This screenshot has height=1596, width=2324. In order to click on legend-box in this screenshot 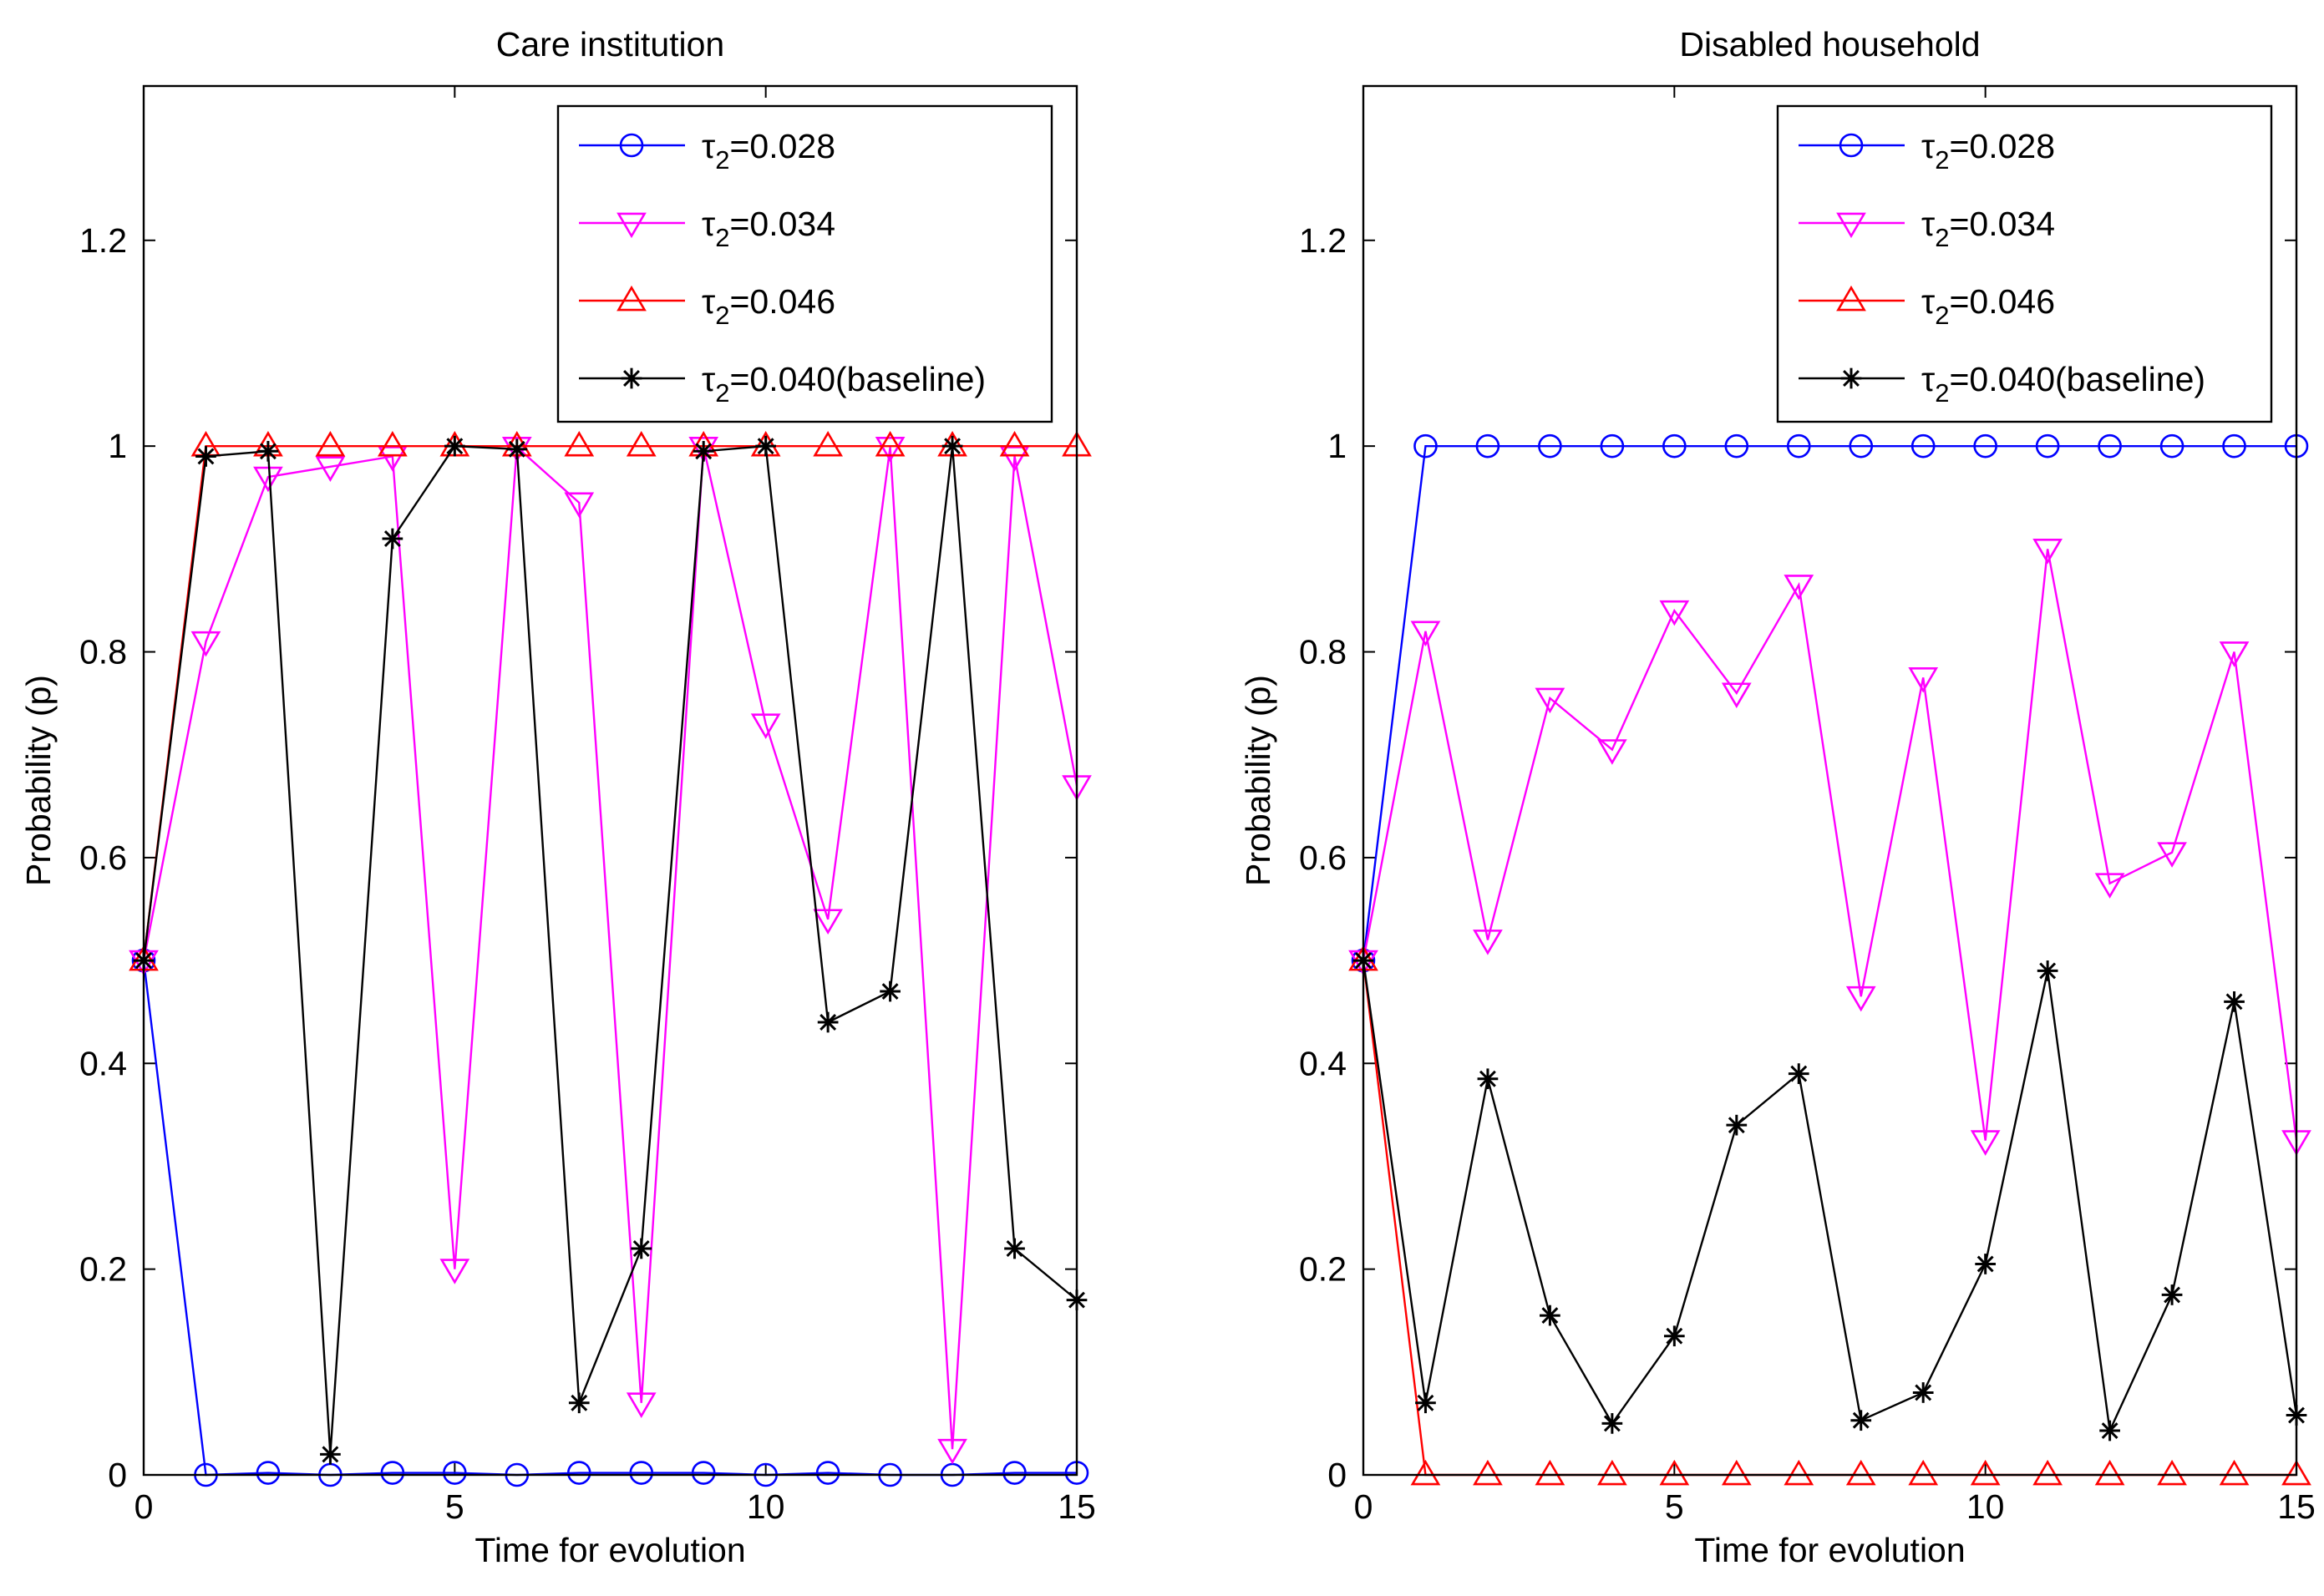, I will do `click(804, 263)`.